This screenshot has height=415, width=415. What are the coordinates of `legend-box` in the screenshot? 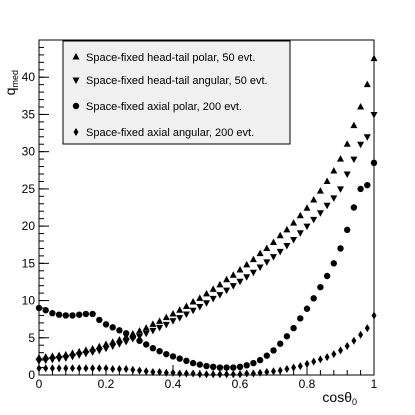 It's located at (176, 92).